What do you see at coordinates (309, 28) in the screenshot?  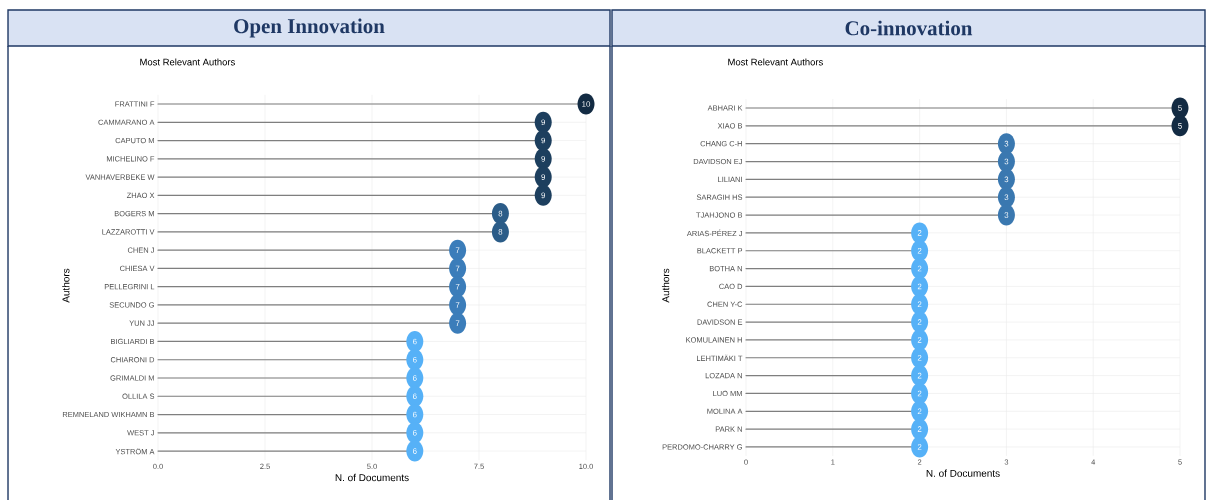 I see `chart-title: Open Innovation` at bounding box center [309, 28].